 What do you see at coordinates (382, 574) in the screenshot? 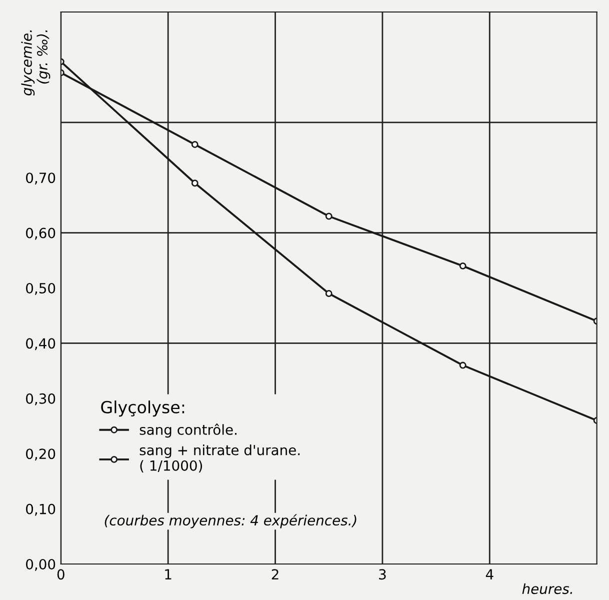
I see `x-tick-label: 3` at bounding box center [382, 574].